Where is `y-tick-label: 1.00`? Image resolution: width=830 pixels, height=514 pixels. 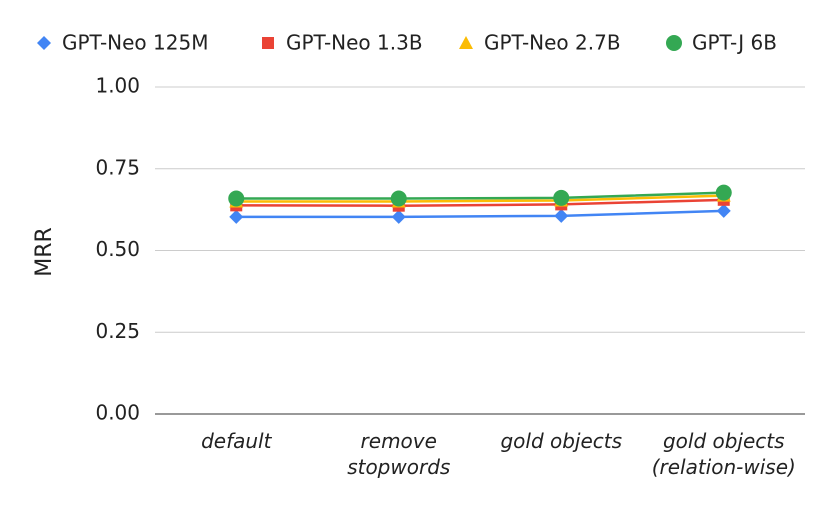
y-tick-label: 1.00 is located at coordinates (117, 86).